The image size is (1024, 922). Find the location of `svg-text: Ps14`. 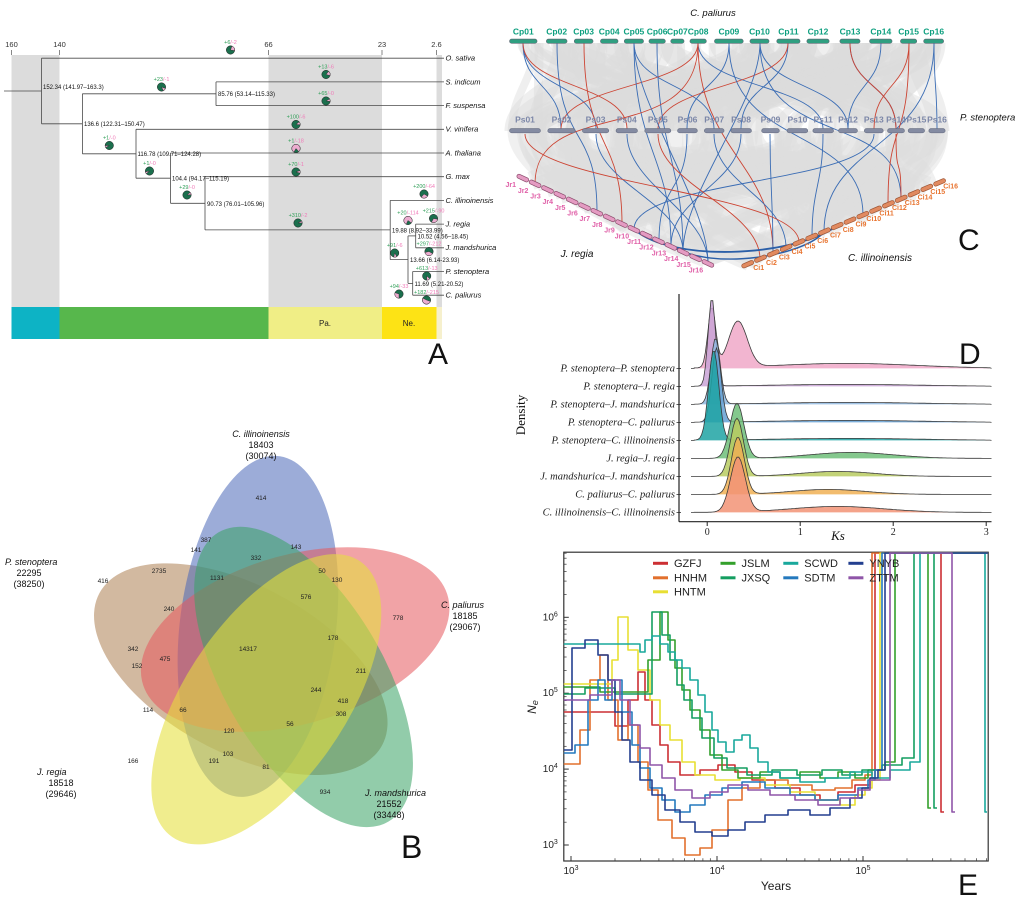

svg-text: Ps14 is located at coordinates (896, 120).